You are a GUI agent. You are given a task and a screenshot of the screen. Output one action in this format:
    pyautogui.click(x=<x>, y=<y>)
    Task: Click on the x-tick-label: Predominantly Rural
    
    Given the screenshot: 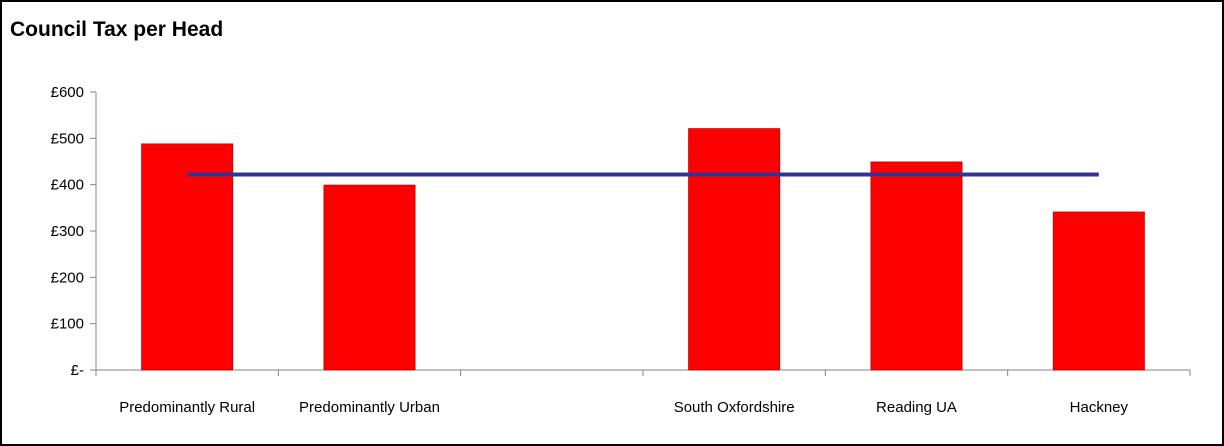 What is the action you would take?
    pyautogui.click(x=187, y=407)
    